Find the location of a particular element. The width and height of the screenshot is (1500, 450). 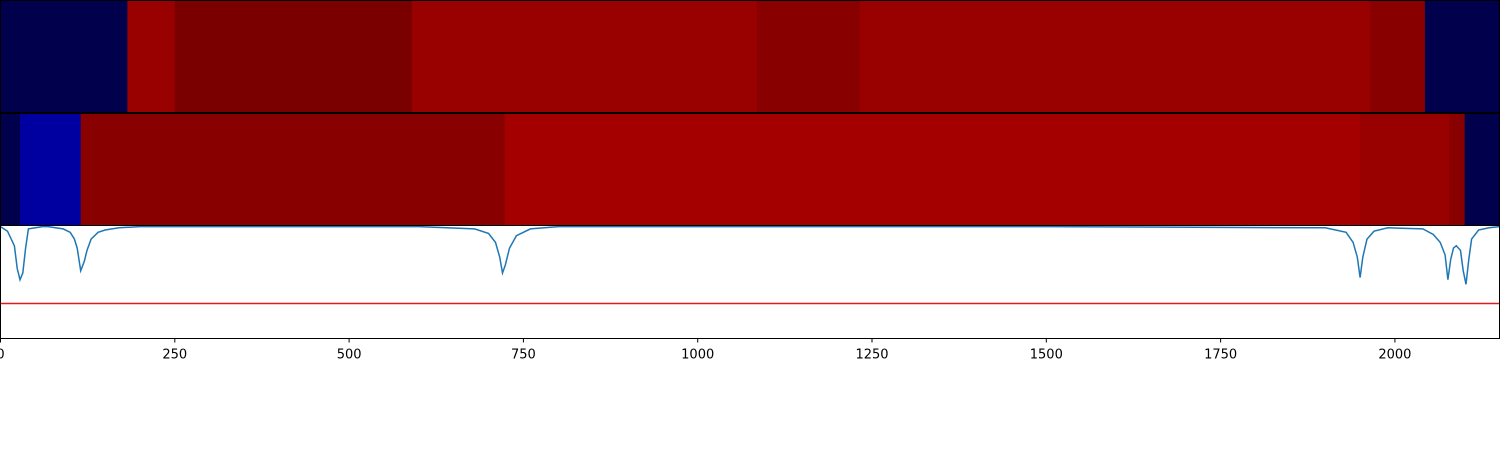

x-tick-label-1000: 1000 is located at coordinates (697, 355).